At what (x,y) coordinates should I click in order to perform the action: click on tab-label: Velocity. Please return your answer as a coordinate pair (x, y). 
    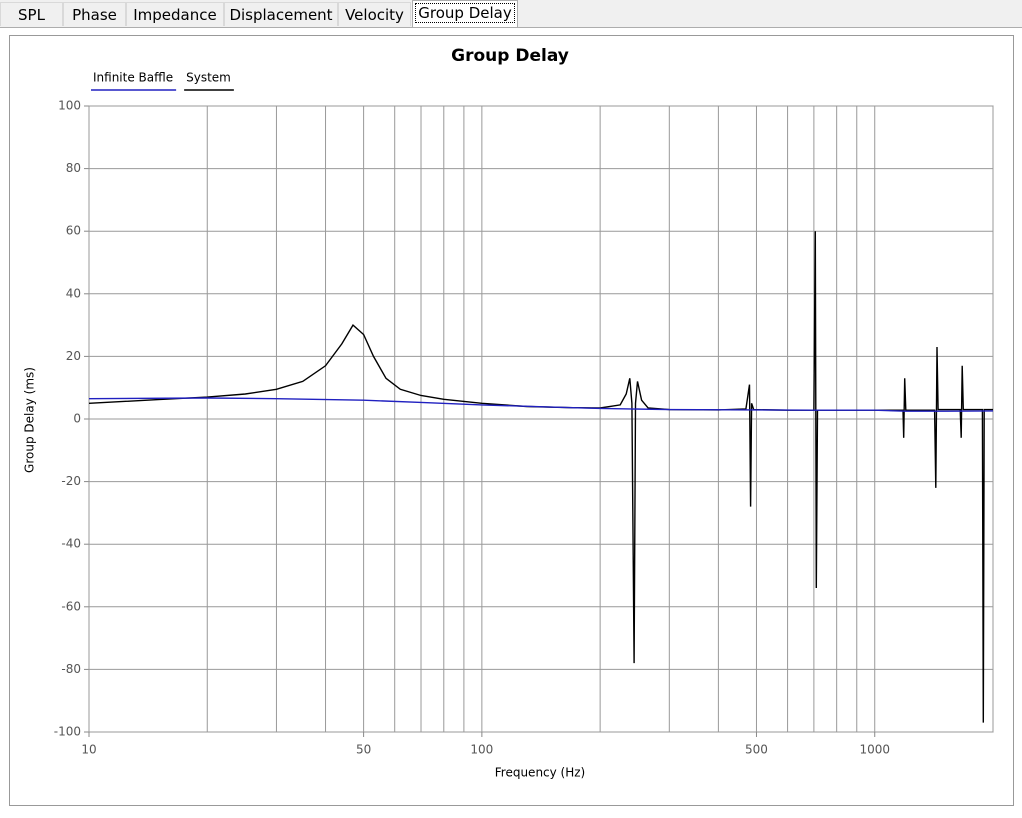
    Looking at the image, I should click on (374, 15).